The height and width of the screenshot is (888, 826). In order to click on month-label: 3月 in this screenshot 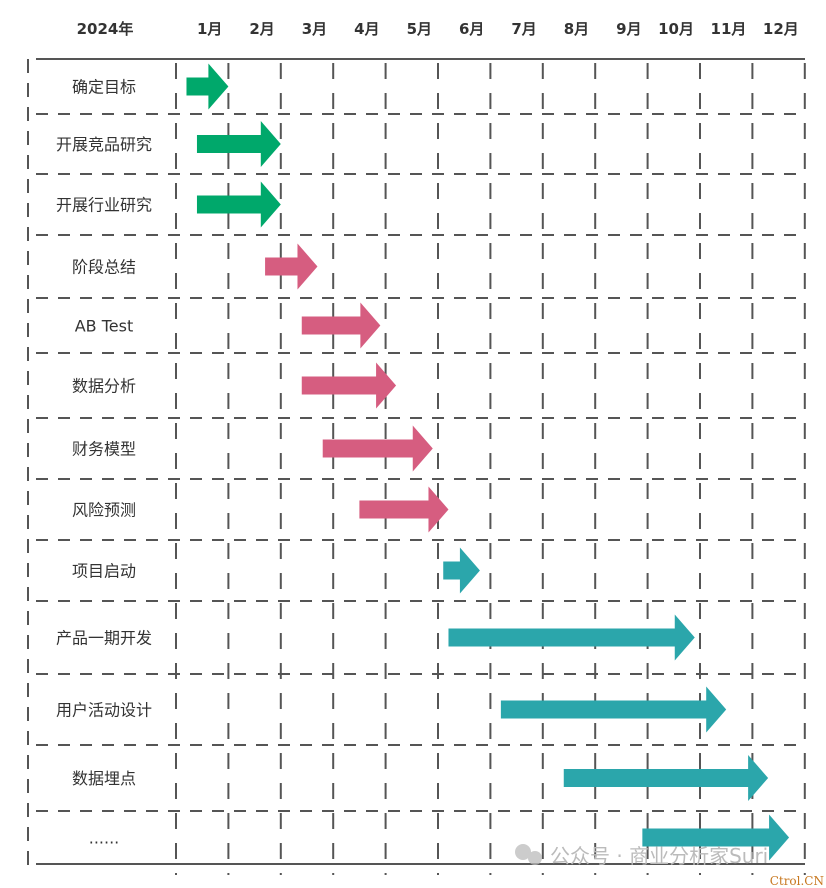, I will do `click(314, 29)`.